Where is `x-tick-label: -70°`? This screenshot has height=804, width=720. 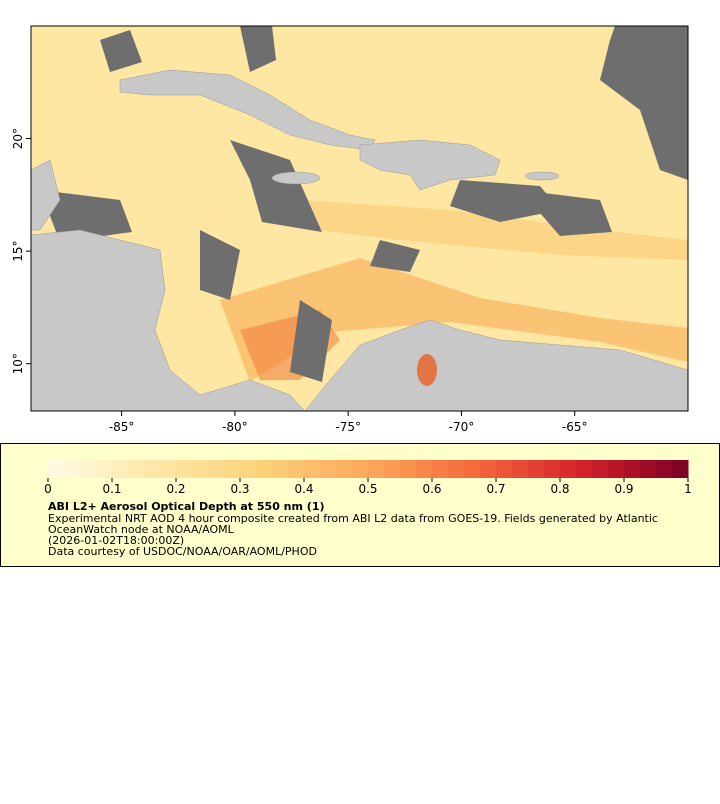 x-tick-label: -70° is located at coordinates (462, 427).